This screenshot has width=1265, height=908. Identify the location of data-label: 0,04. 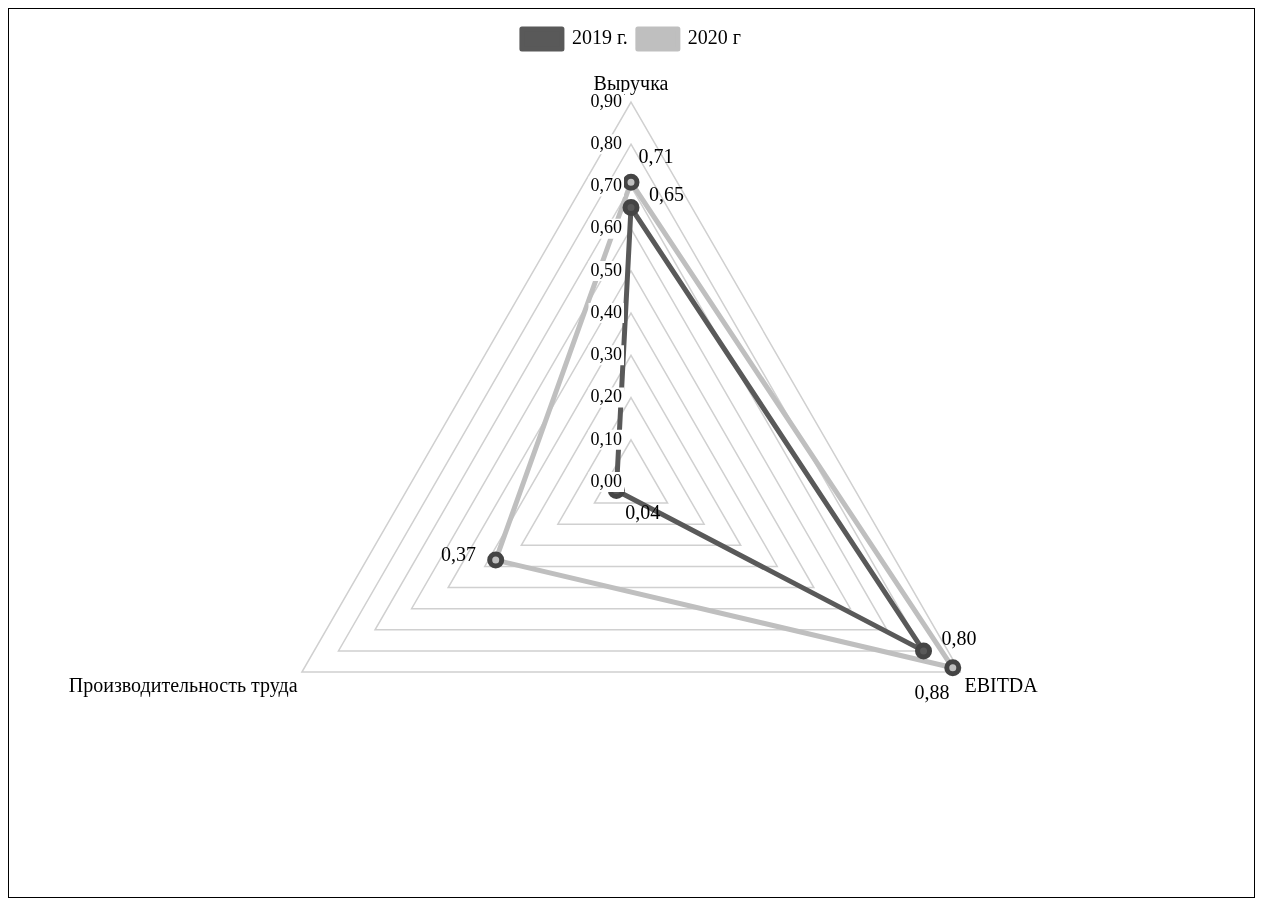
(643, 511).